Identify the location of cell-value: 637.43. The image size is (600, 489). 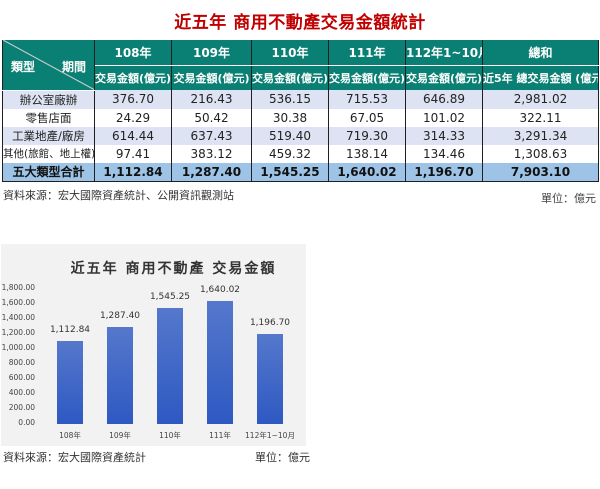
(211, 135).